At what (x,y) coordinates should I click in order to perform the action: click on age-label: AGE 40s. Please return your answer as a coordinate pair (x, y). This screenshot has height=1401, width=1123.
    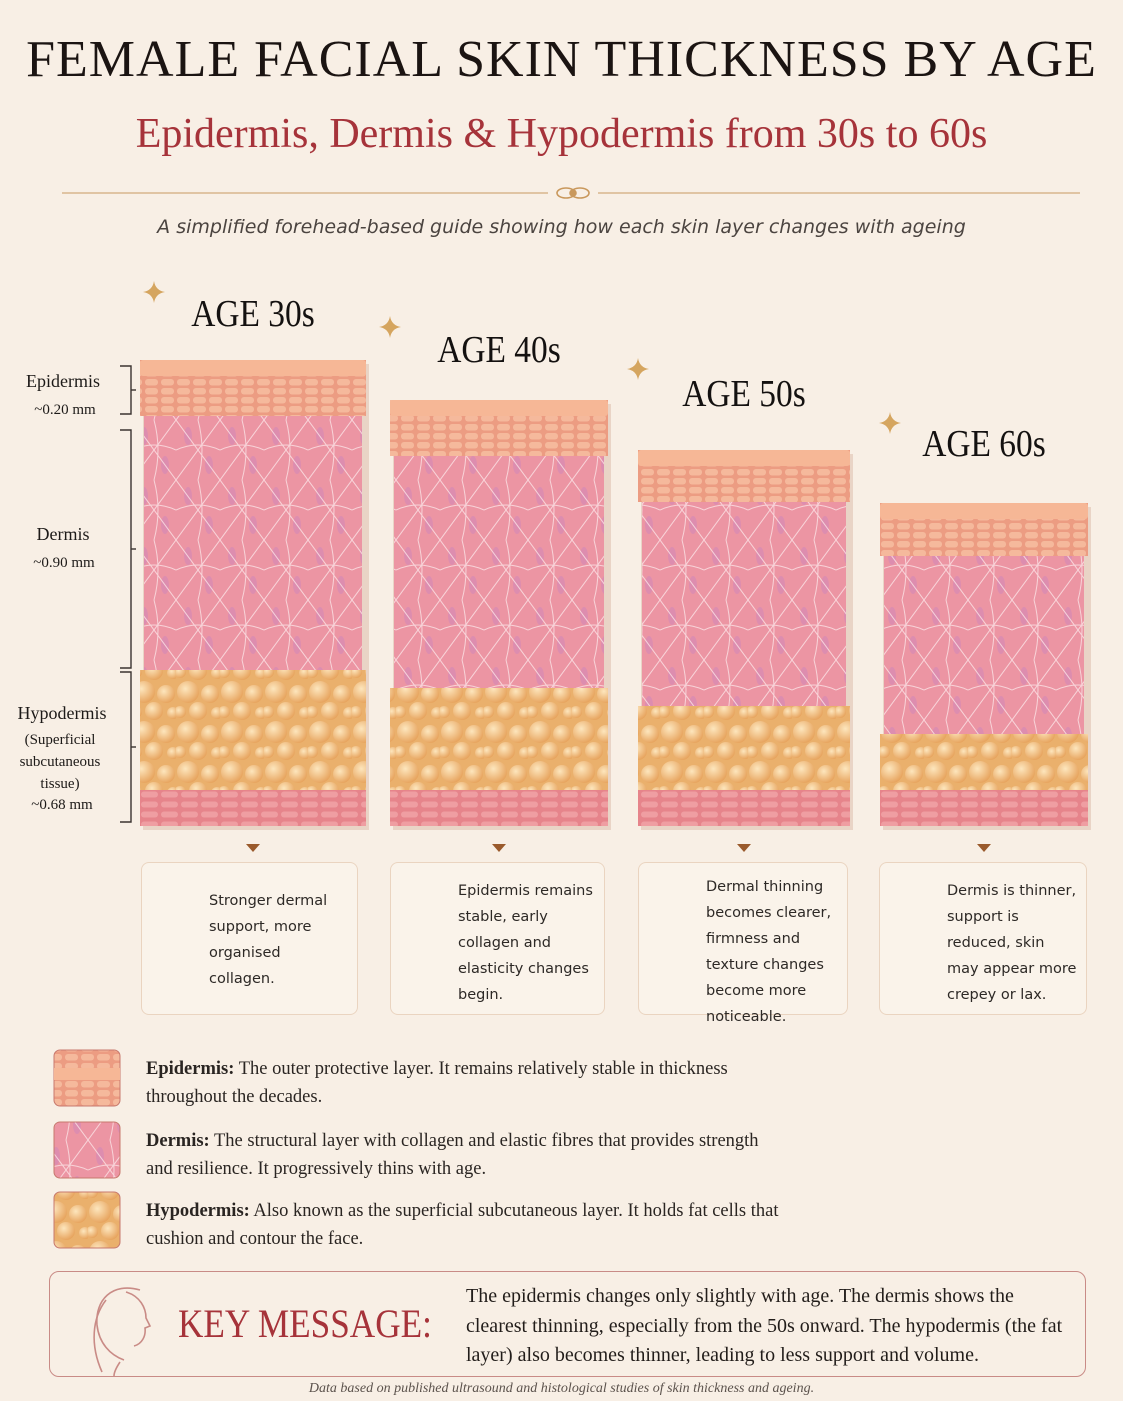
    Looking at the image, I should click on (499, 350).